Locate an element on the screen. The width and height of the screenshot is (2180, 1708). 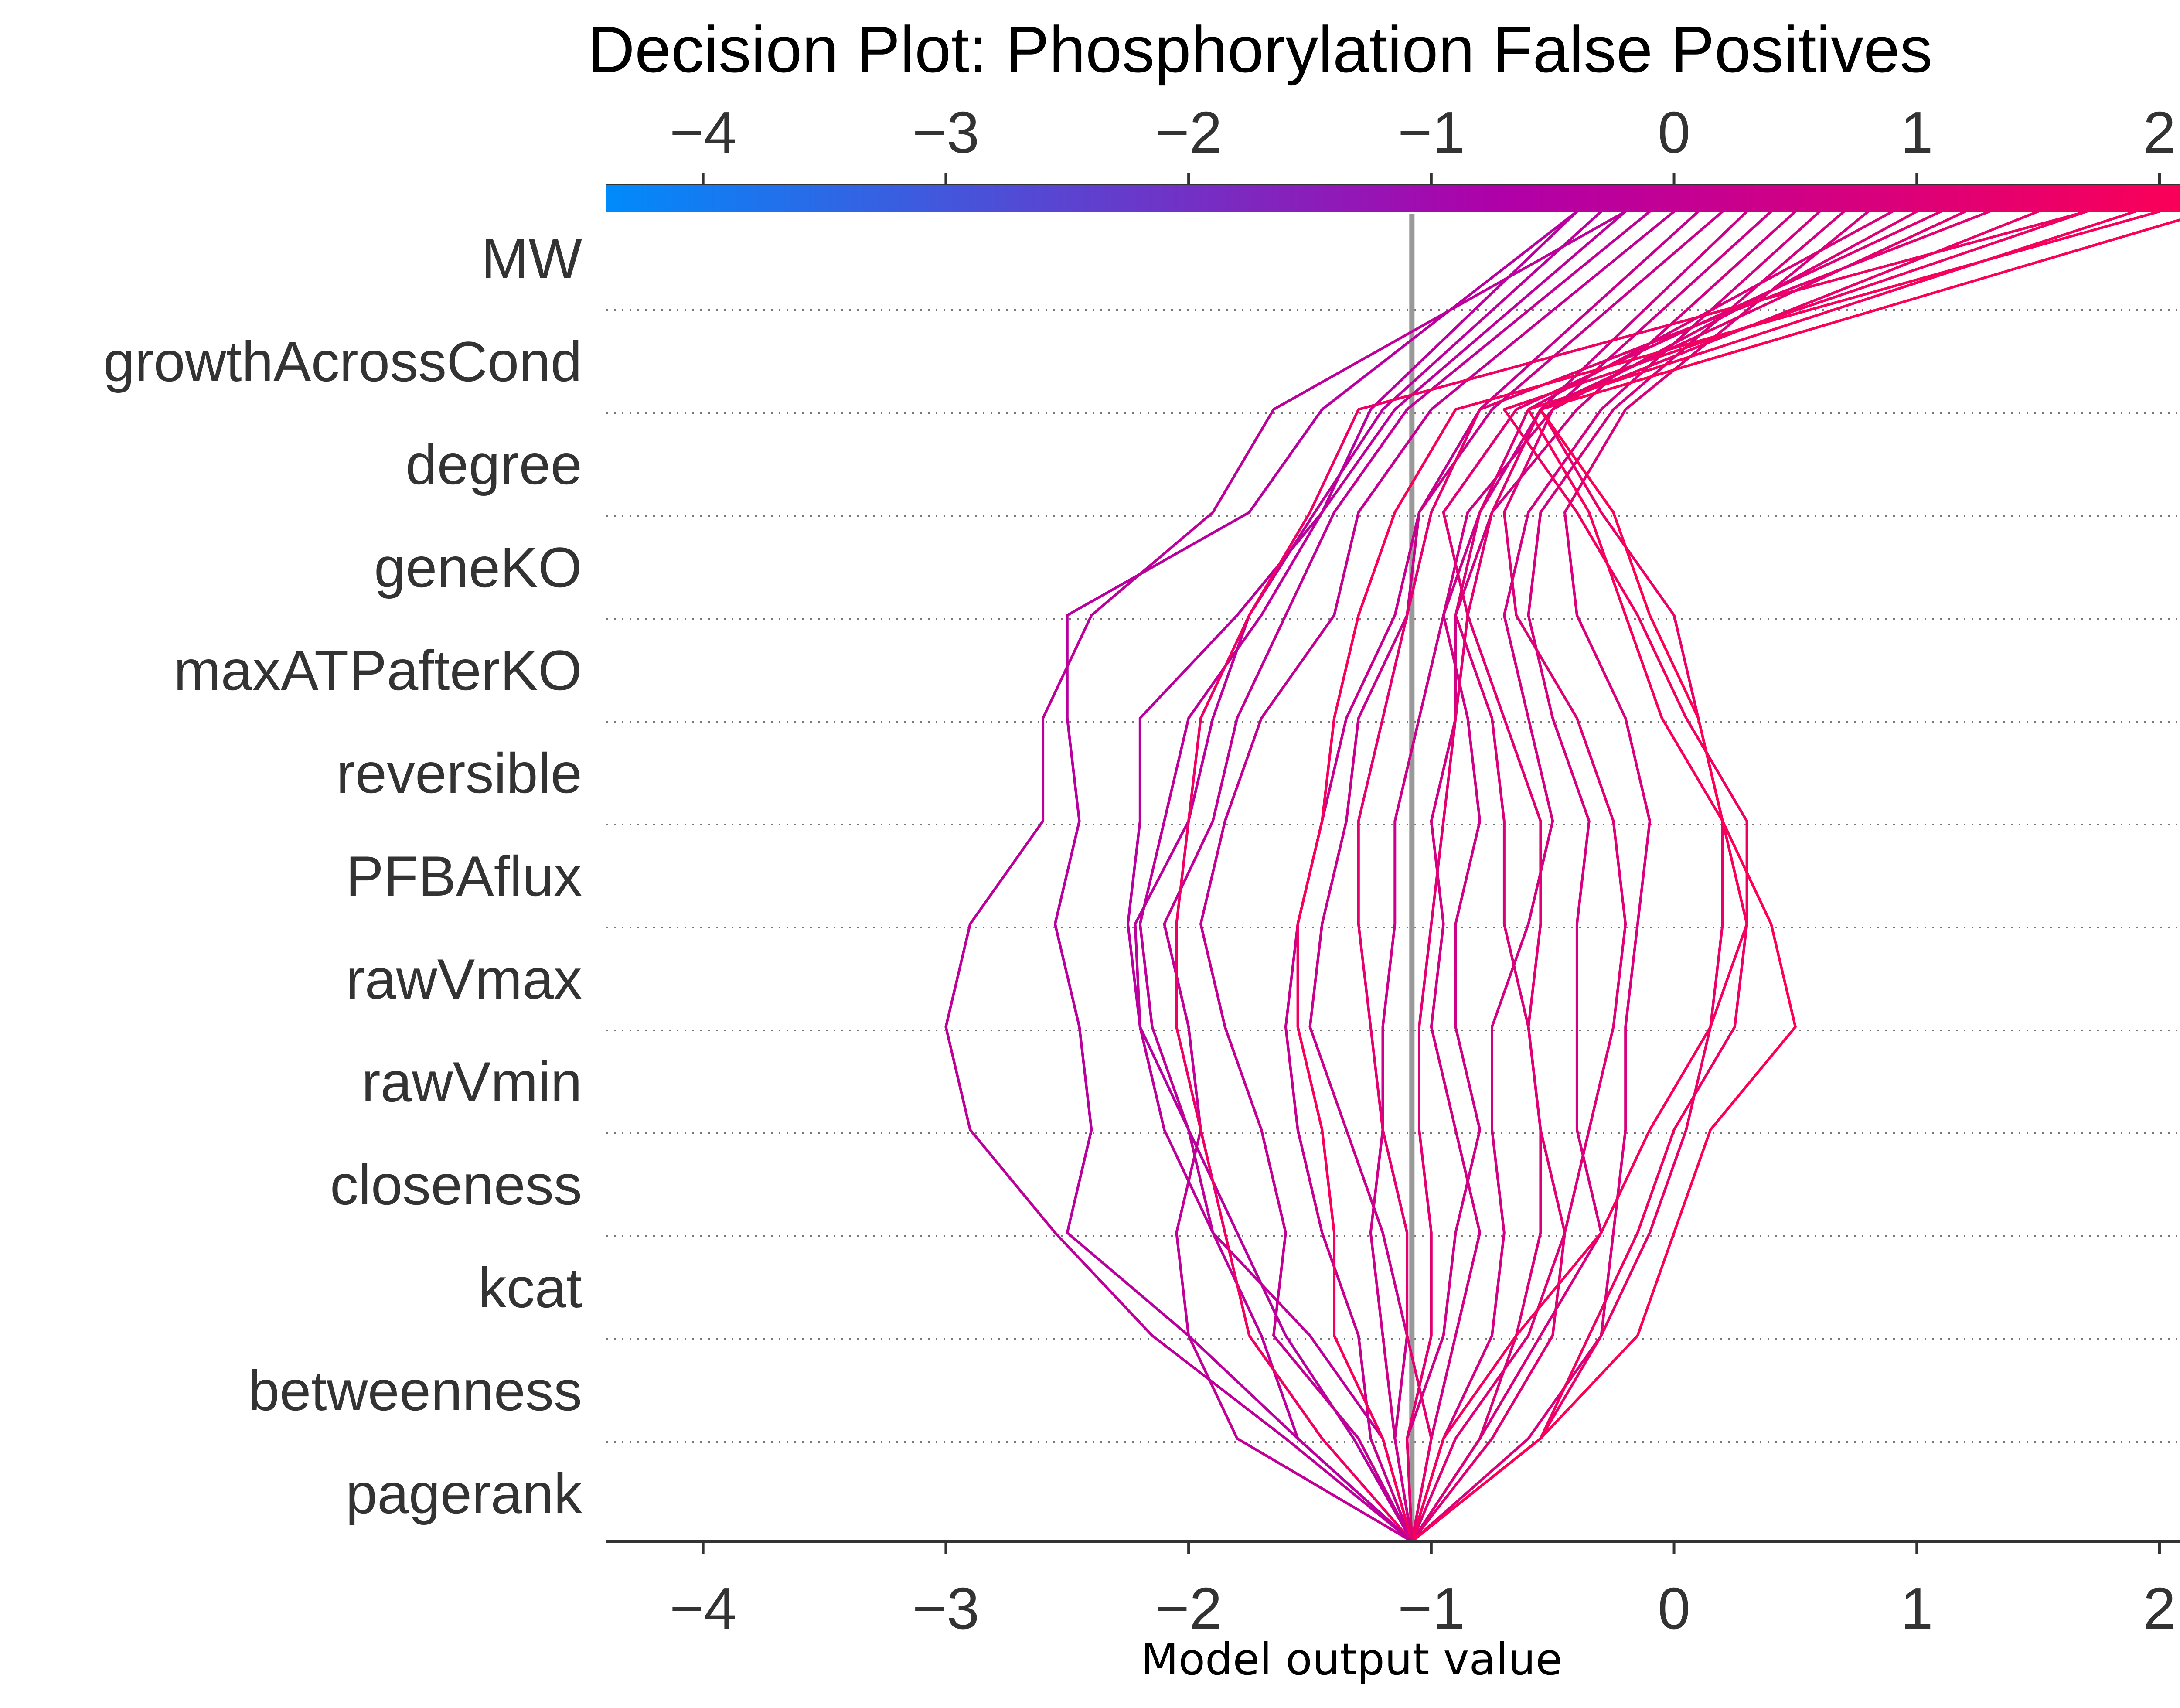
top-tick-label: −1 is located at coordinates (1431, 132).